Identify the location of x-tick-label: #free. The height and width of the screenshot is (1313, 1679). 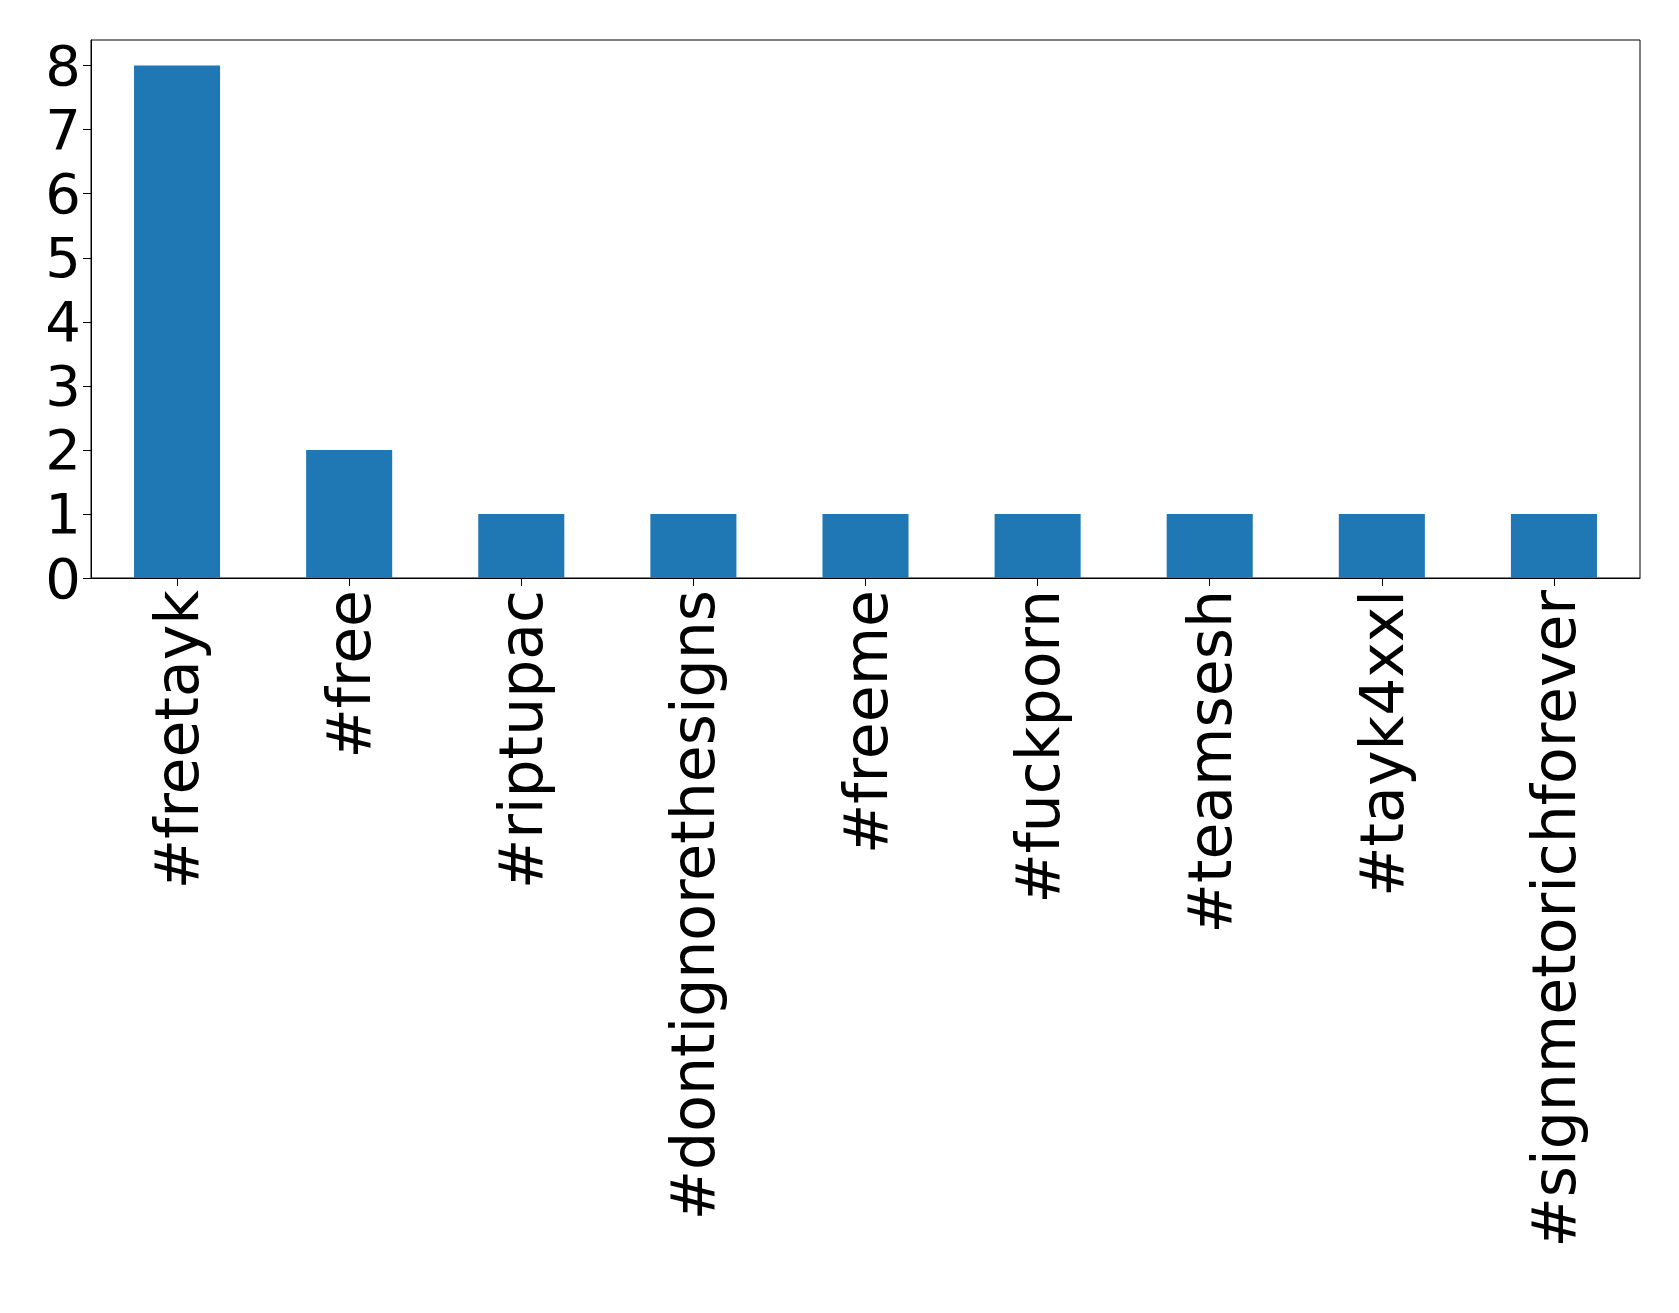
(349, 674).